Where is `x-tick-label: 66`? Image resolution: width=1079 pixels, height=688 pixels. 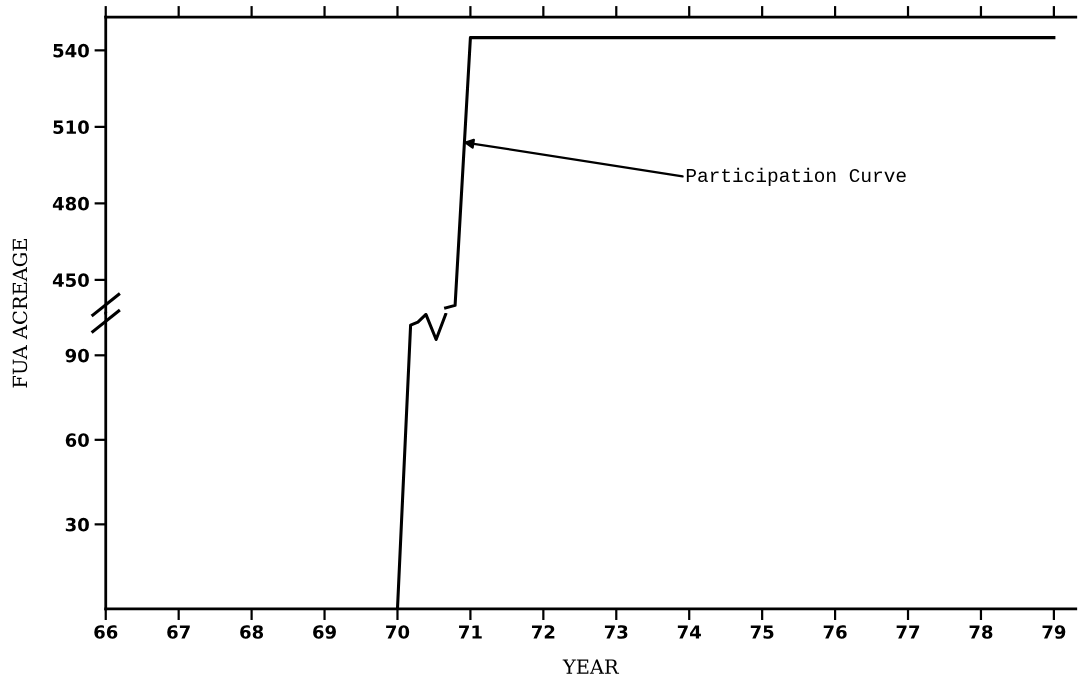
x-tick-label: 66 is located at coordinates (106, 632).